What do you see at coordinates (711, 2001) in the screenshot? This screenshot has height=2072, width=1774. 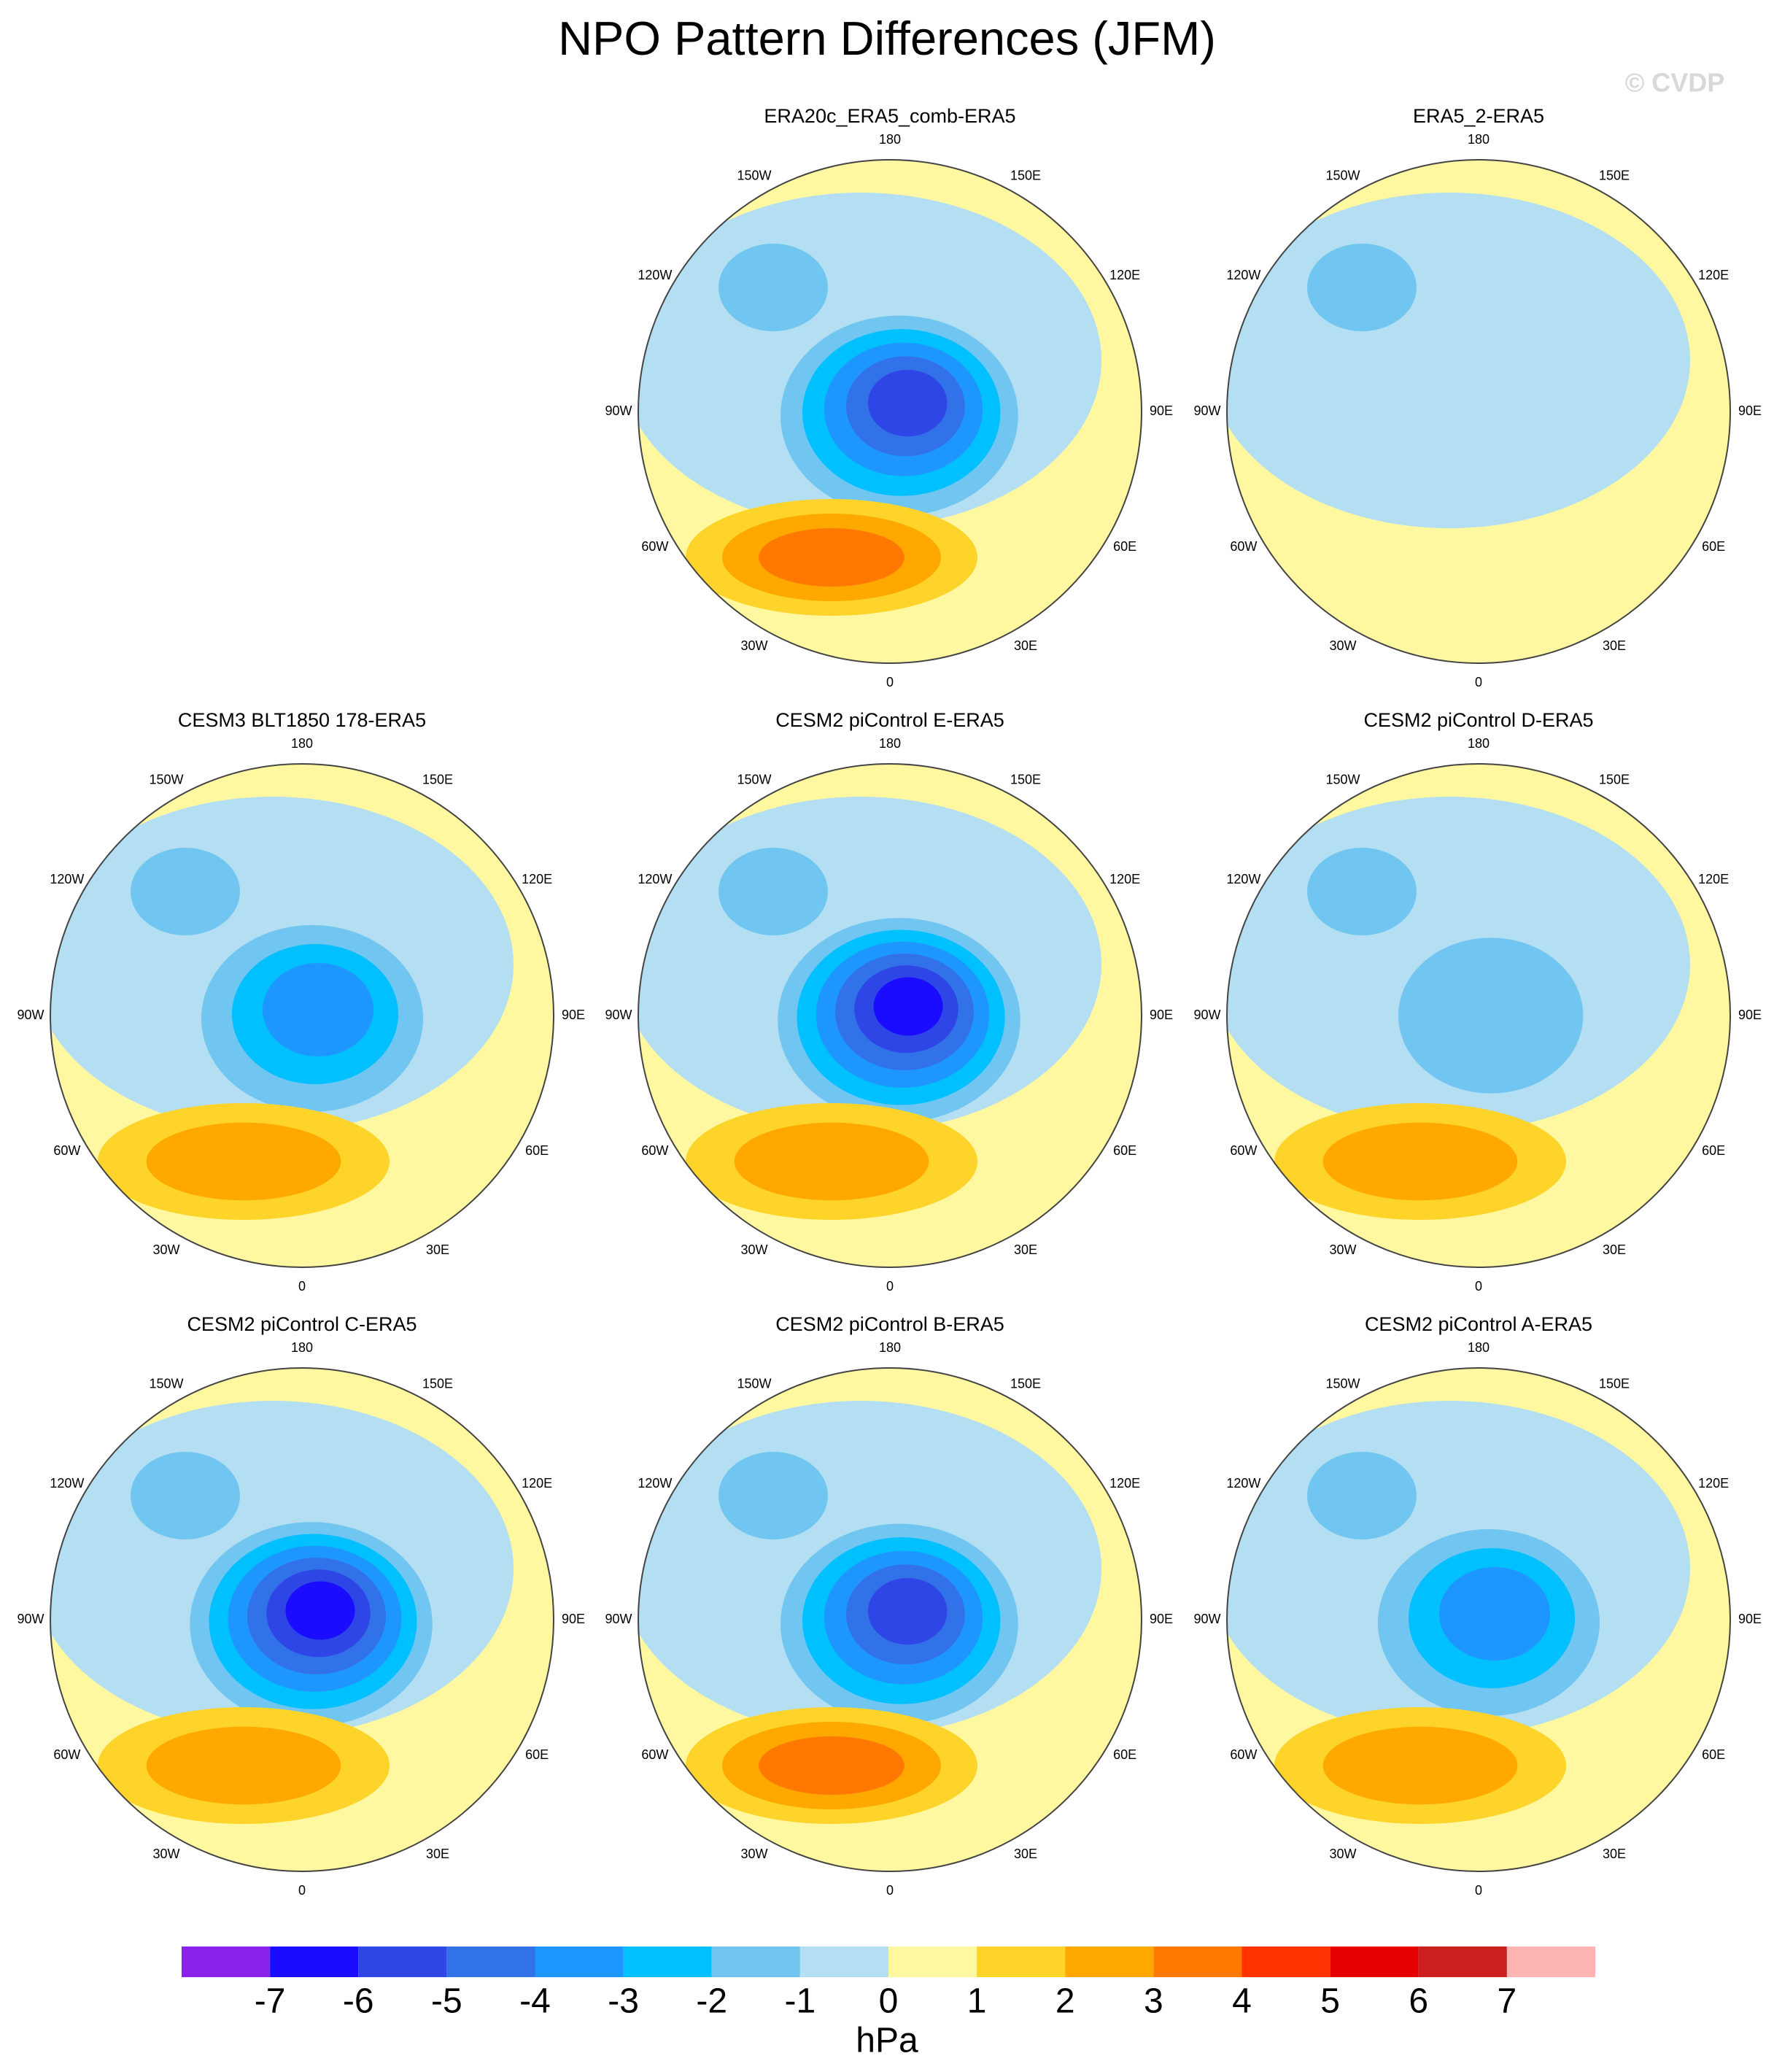 I see `colorbar-tick-label: -2` at bounding box center [711, 2001].